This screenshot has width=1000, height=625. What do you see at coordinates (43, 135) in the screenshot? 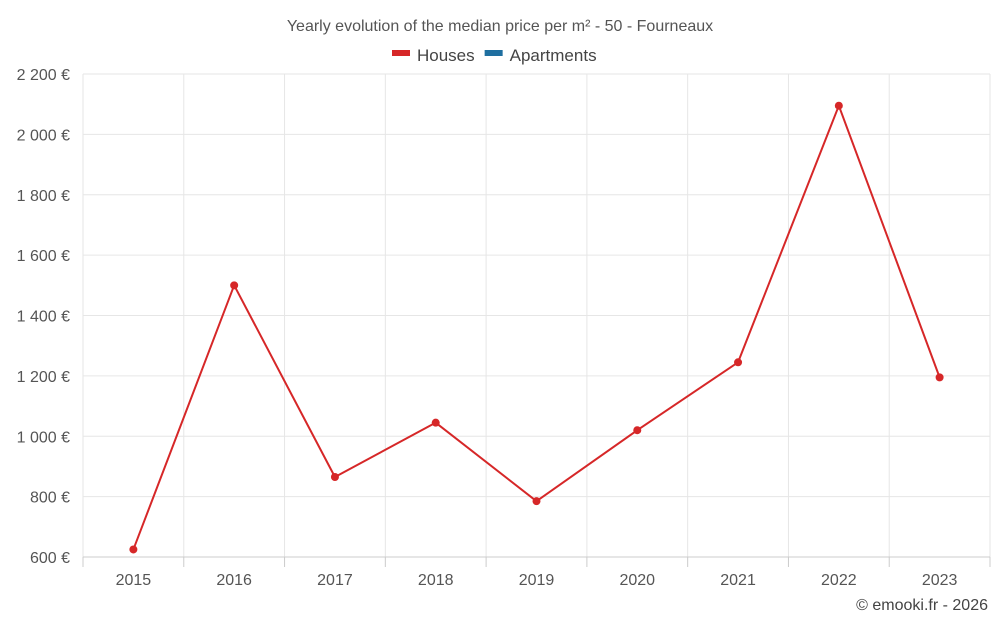
I see `y-tick-label: 2 000 €` at bounding box center [43, 135].